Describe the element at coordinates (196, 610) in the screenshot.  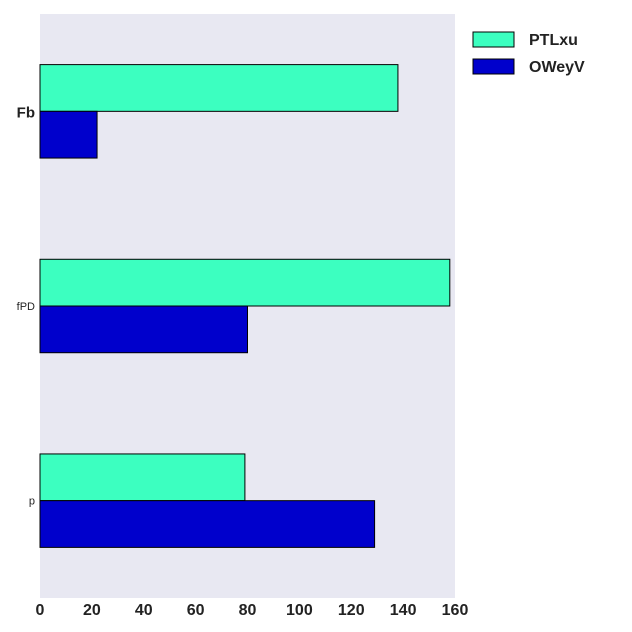
I see `x-tick-label: 60` at that location.